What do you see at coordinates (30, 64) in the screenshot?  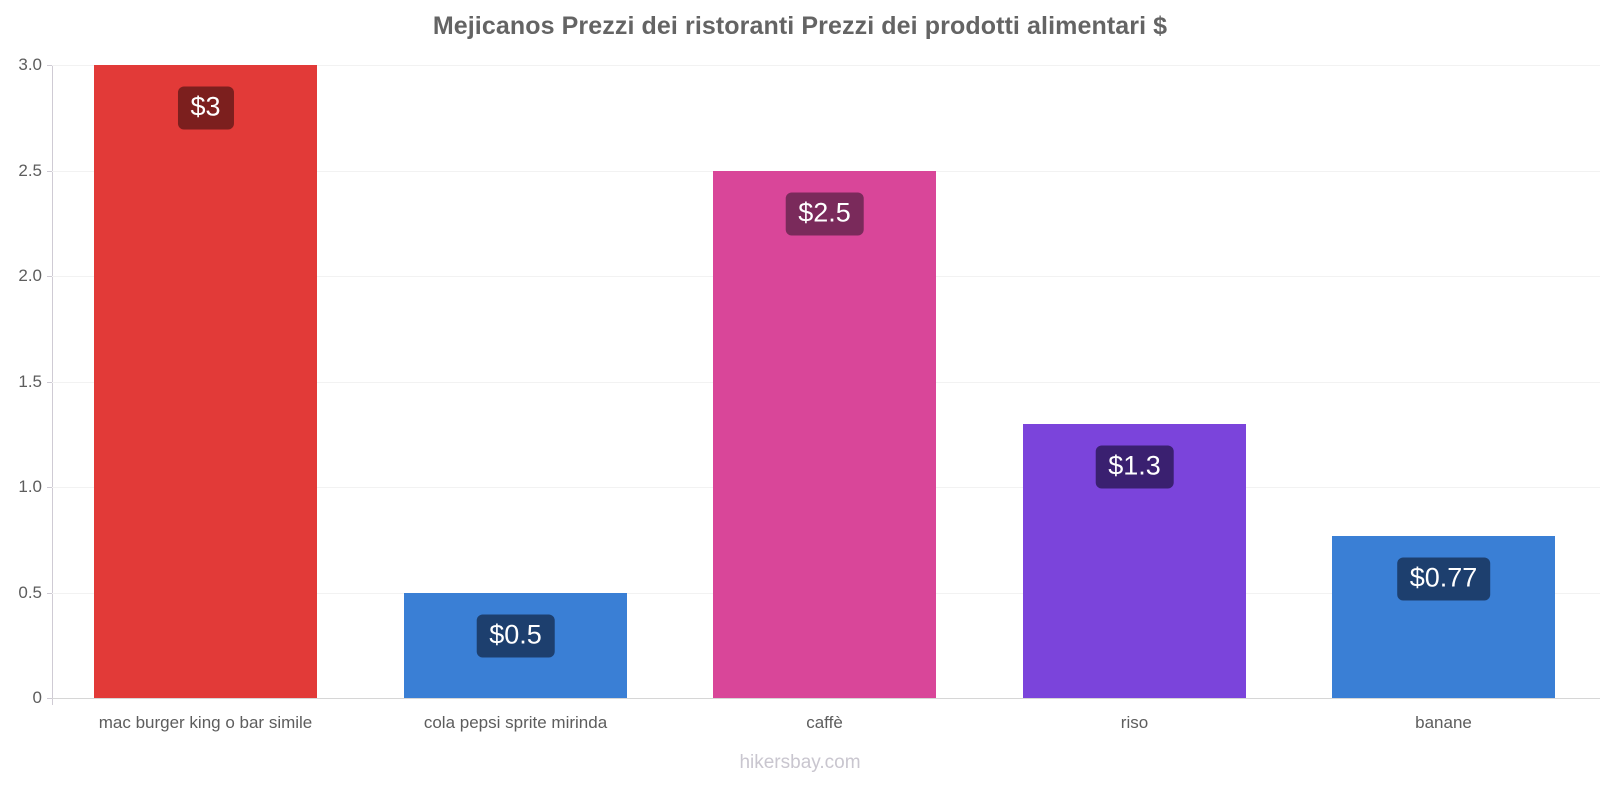 I see `y-axis-tick-label: 3.0` at bounding box center [30, 64].